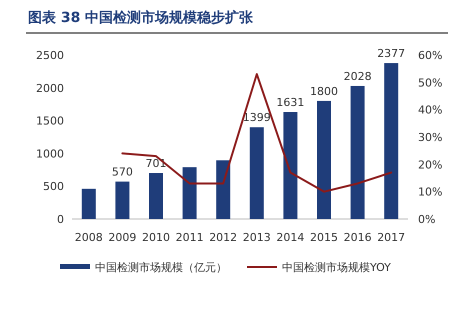 The width and height of the screenshot is (467, 330). What do you see at coordinates (141, 17) in the screenshot?
I see `chart-title: 图表 38 中国检测市场规模稳步扩张` at bounding box center [141, 17].